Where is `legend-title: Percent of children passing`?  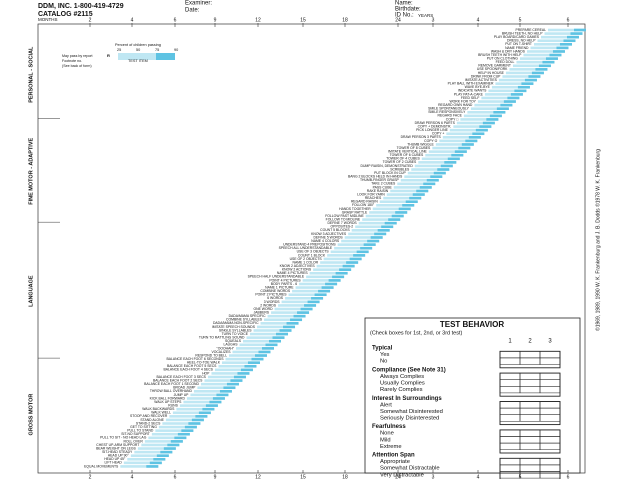 legend-title: Percent of children passing is located at coordinates (138, 45).